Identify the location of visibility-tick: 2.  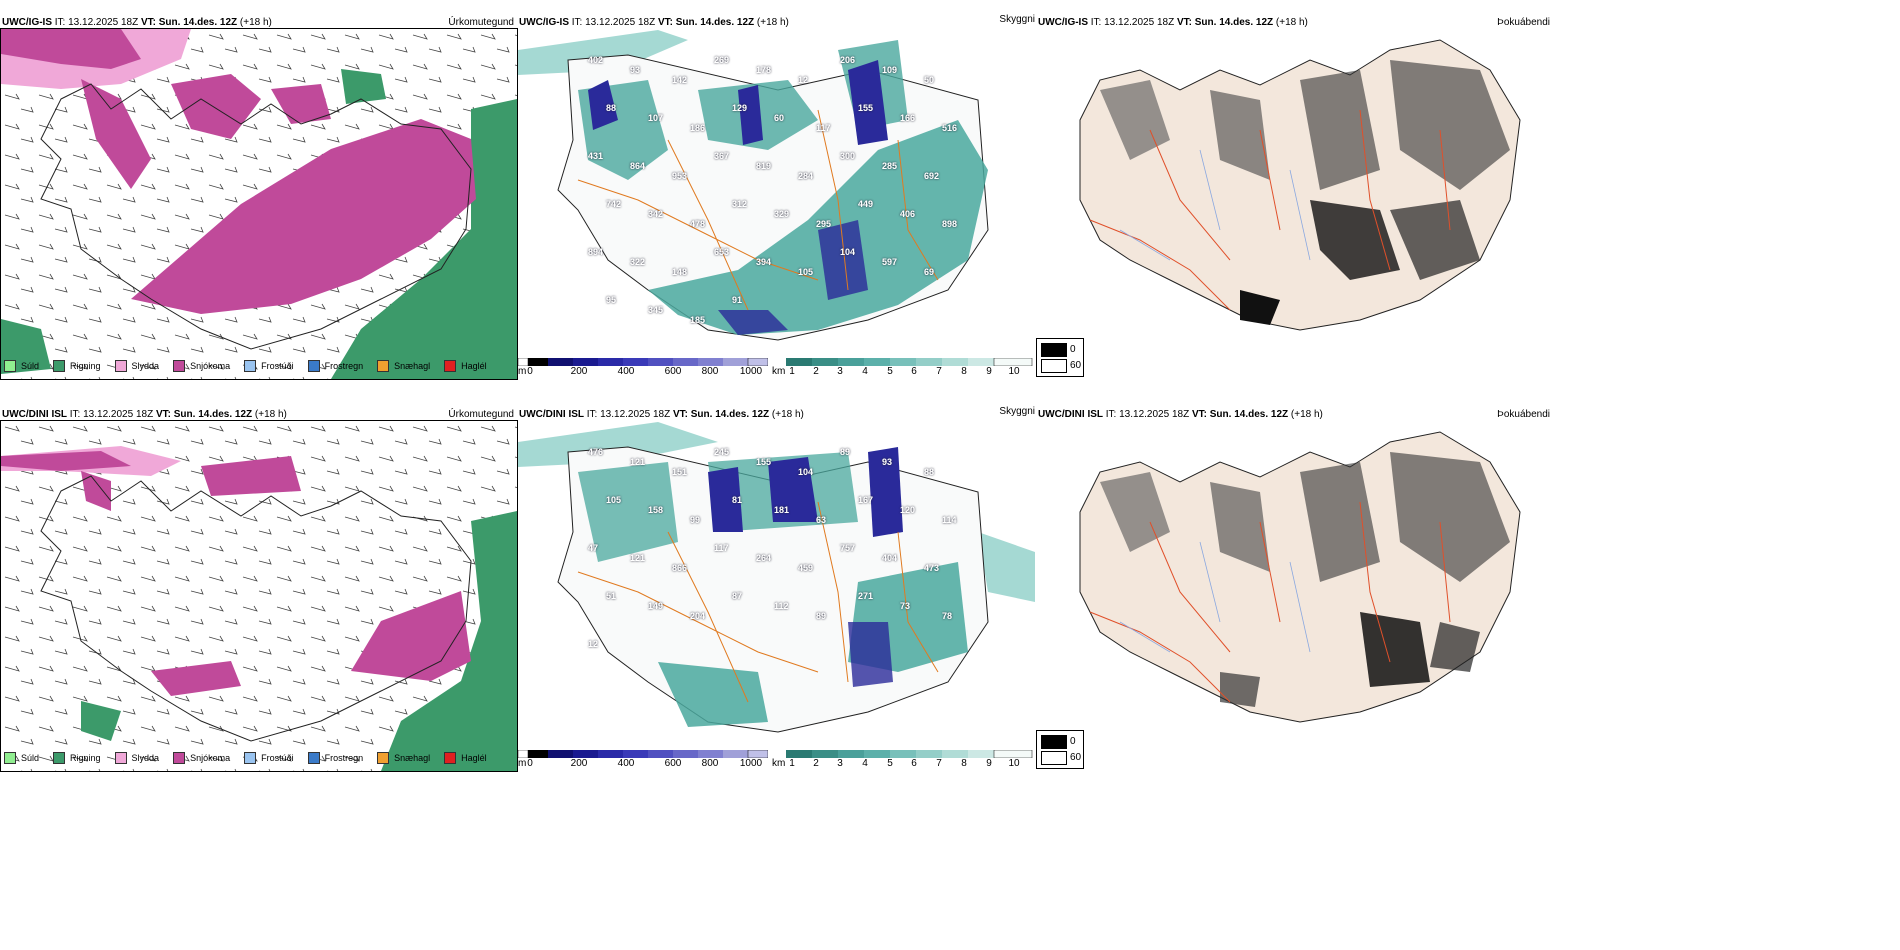
(816, 371).